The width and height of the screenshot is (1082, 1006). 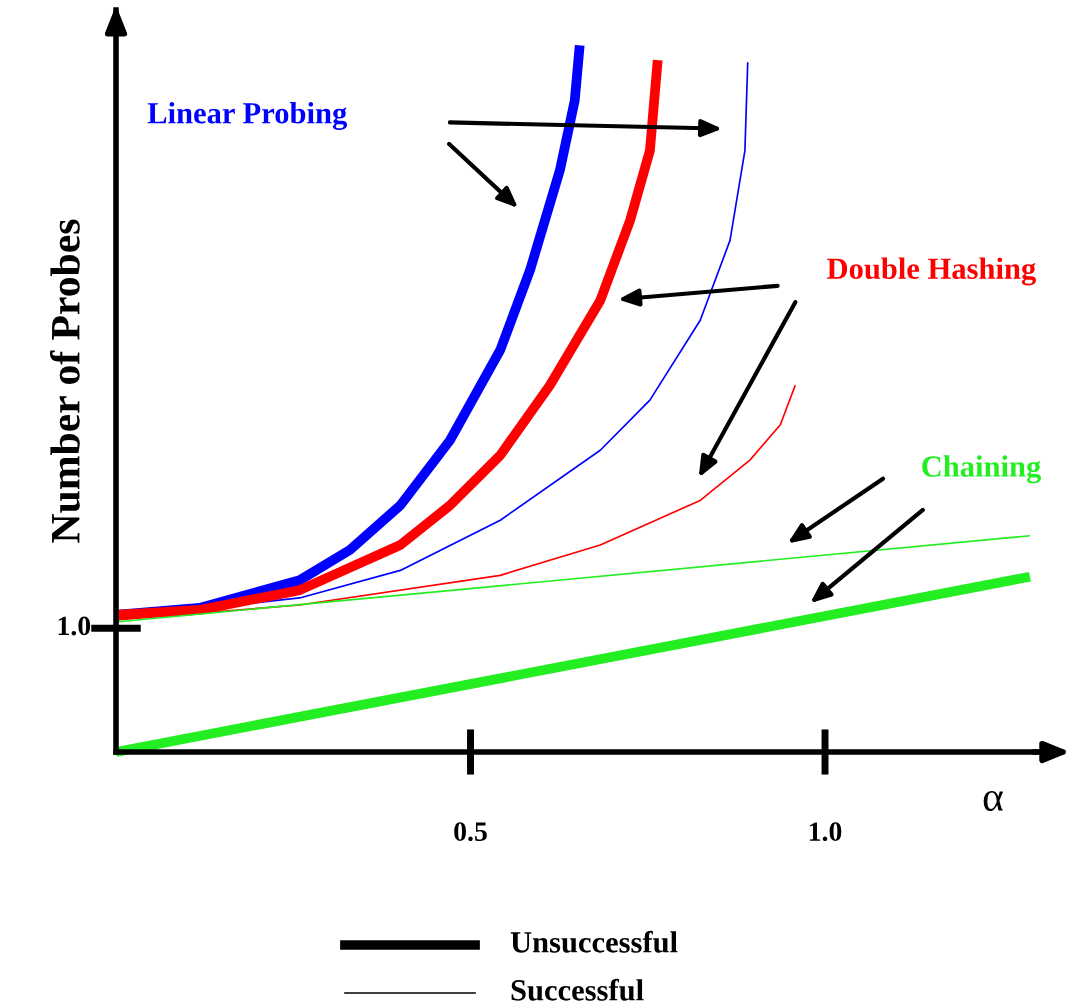 What do you see at coordinates (74, 626) in the screenshot?
I see `text: 1.0` at bounding box center [74, 626].